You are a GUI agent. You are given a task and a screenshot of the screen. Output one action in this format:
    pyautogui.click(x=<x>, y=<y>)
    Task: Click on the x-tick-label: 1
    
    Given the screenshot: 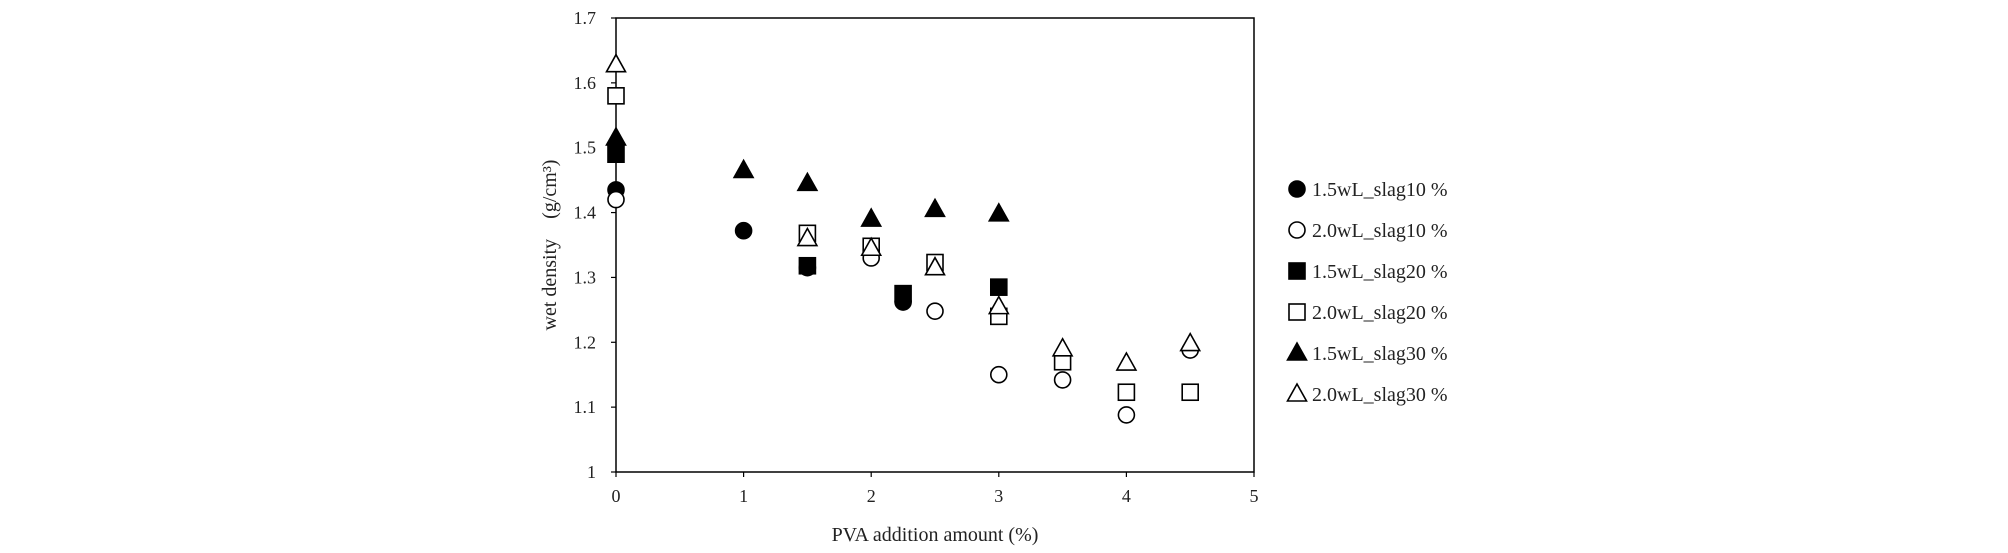 What is the action you would take?
    pyautogui.click(x=743, y=496)
    